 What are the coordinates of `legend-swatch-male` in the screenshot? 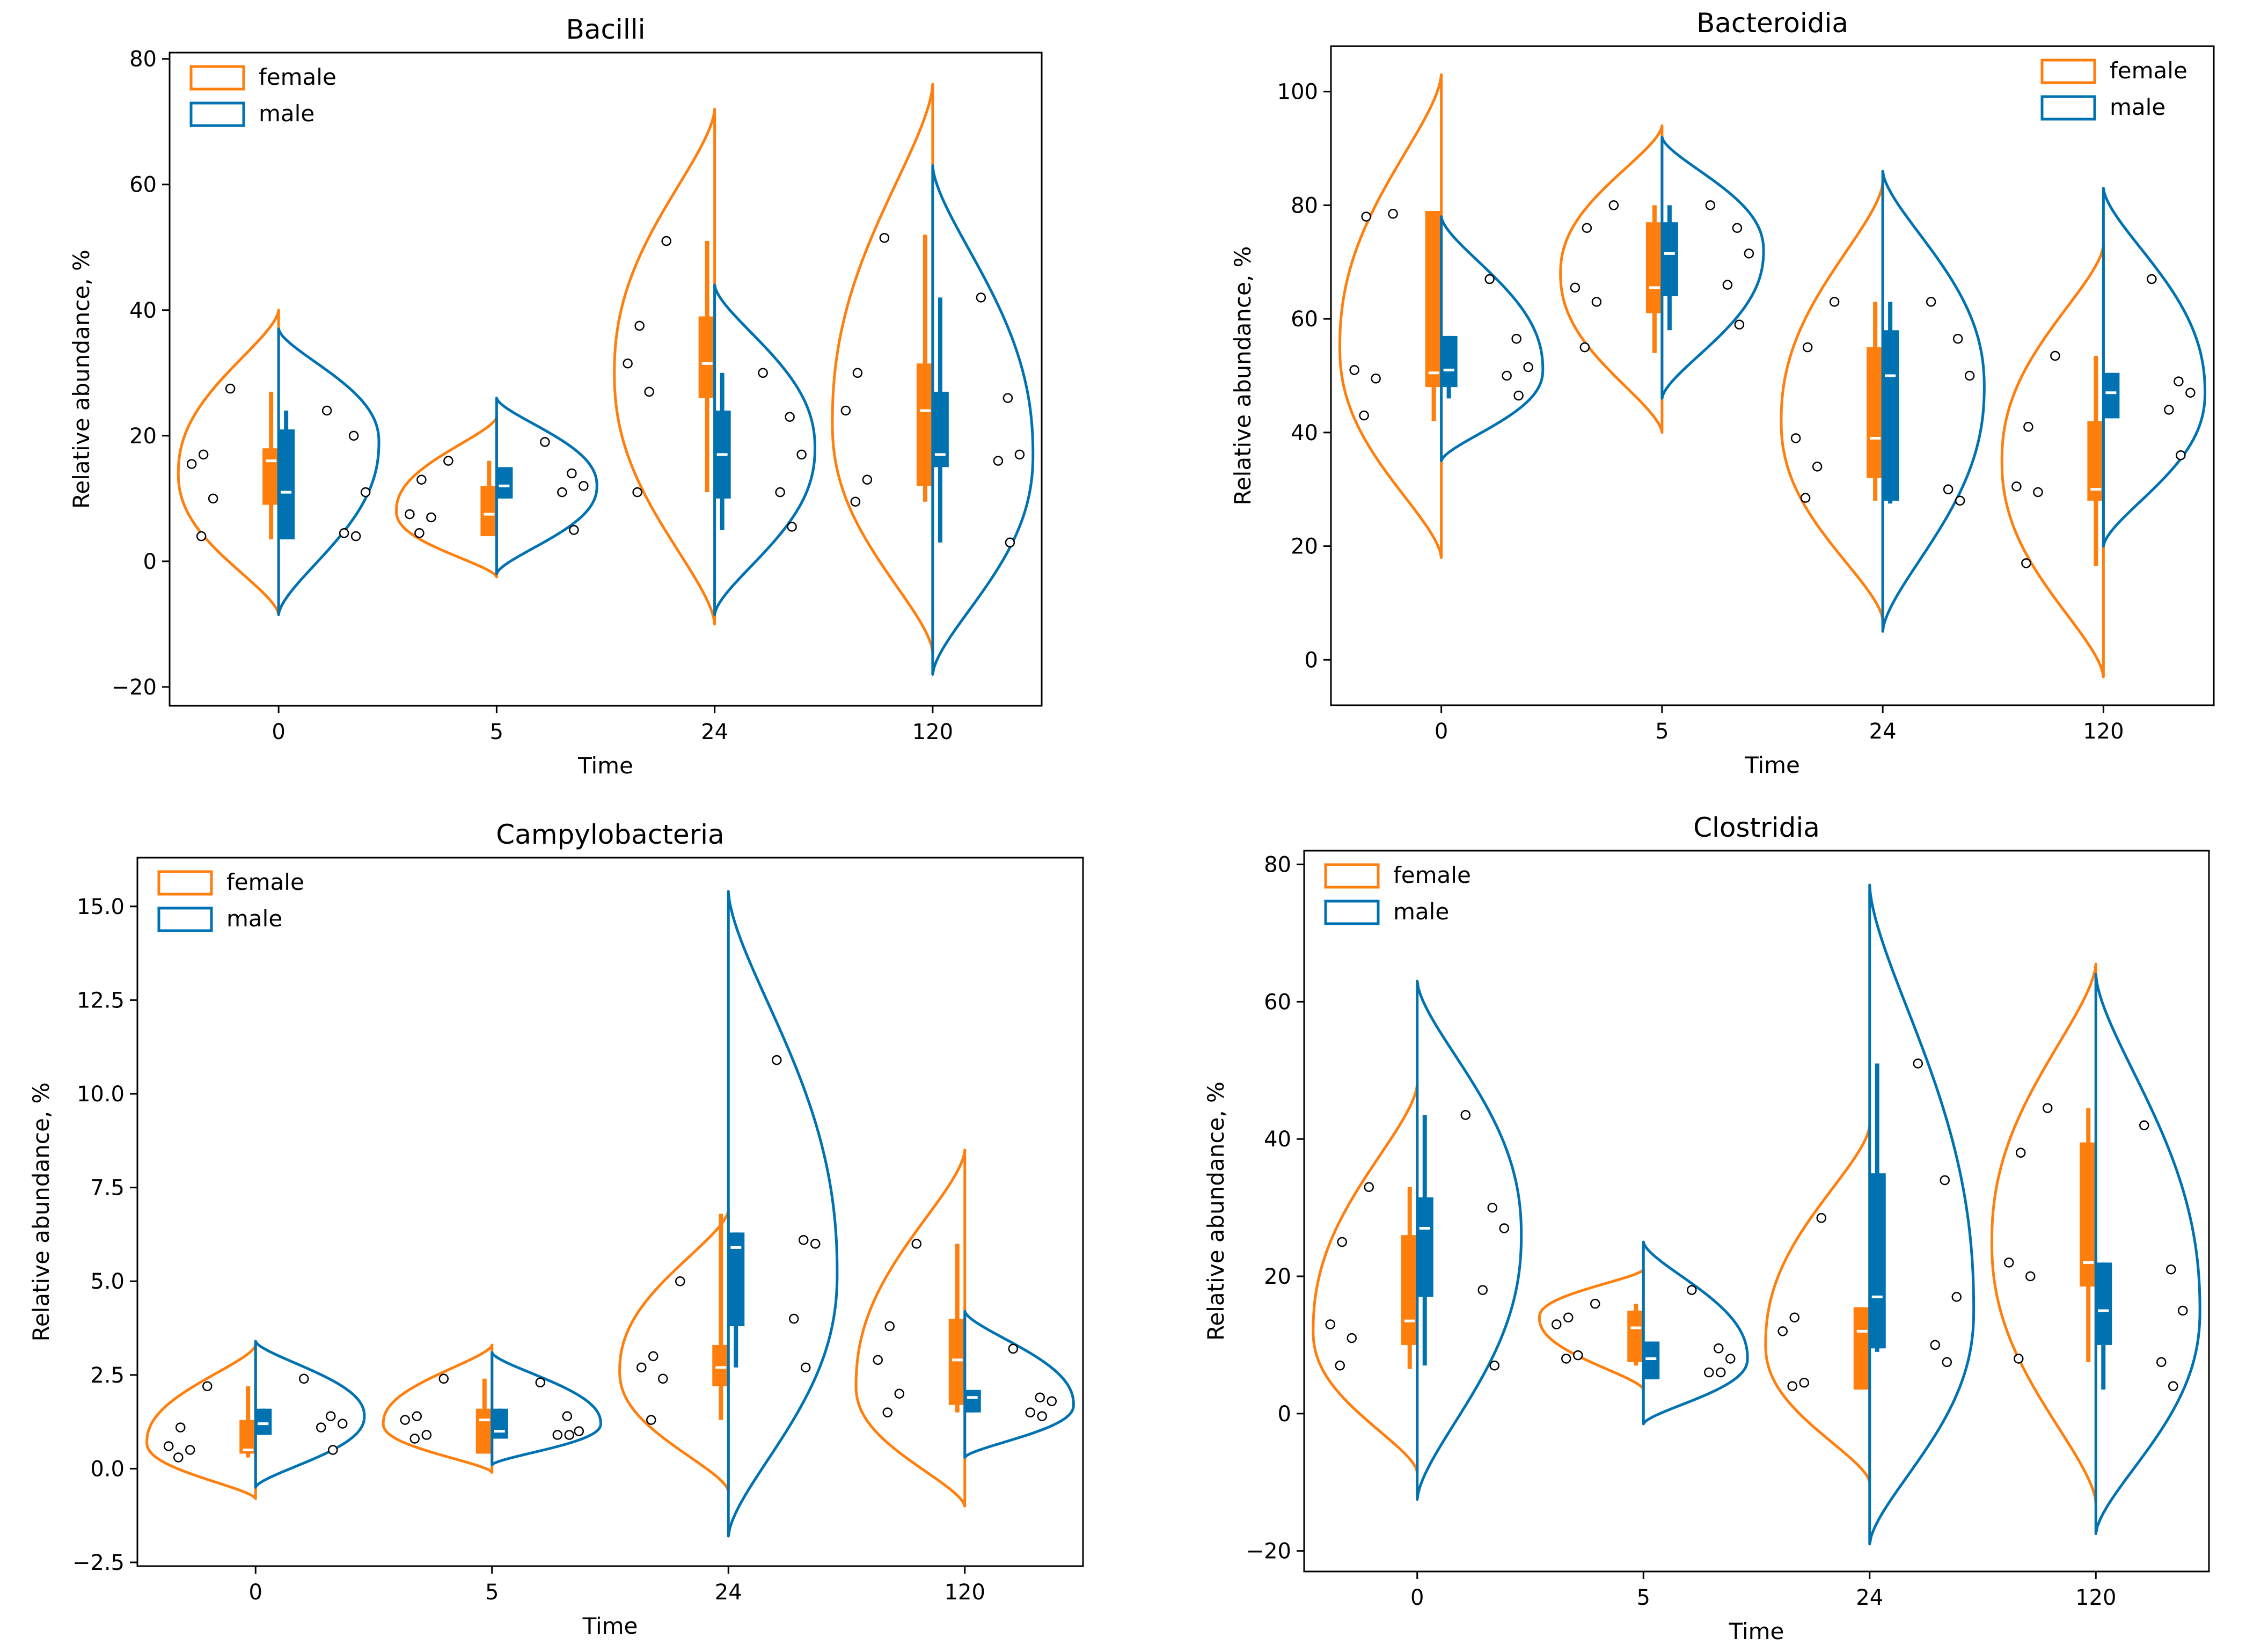 It's located at (217, 114).